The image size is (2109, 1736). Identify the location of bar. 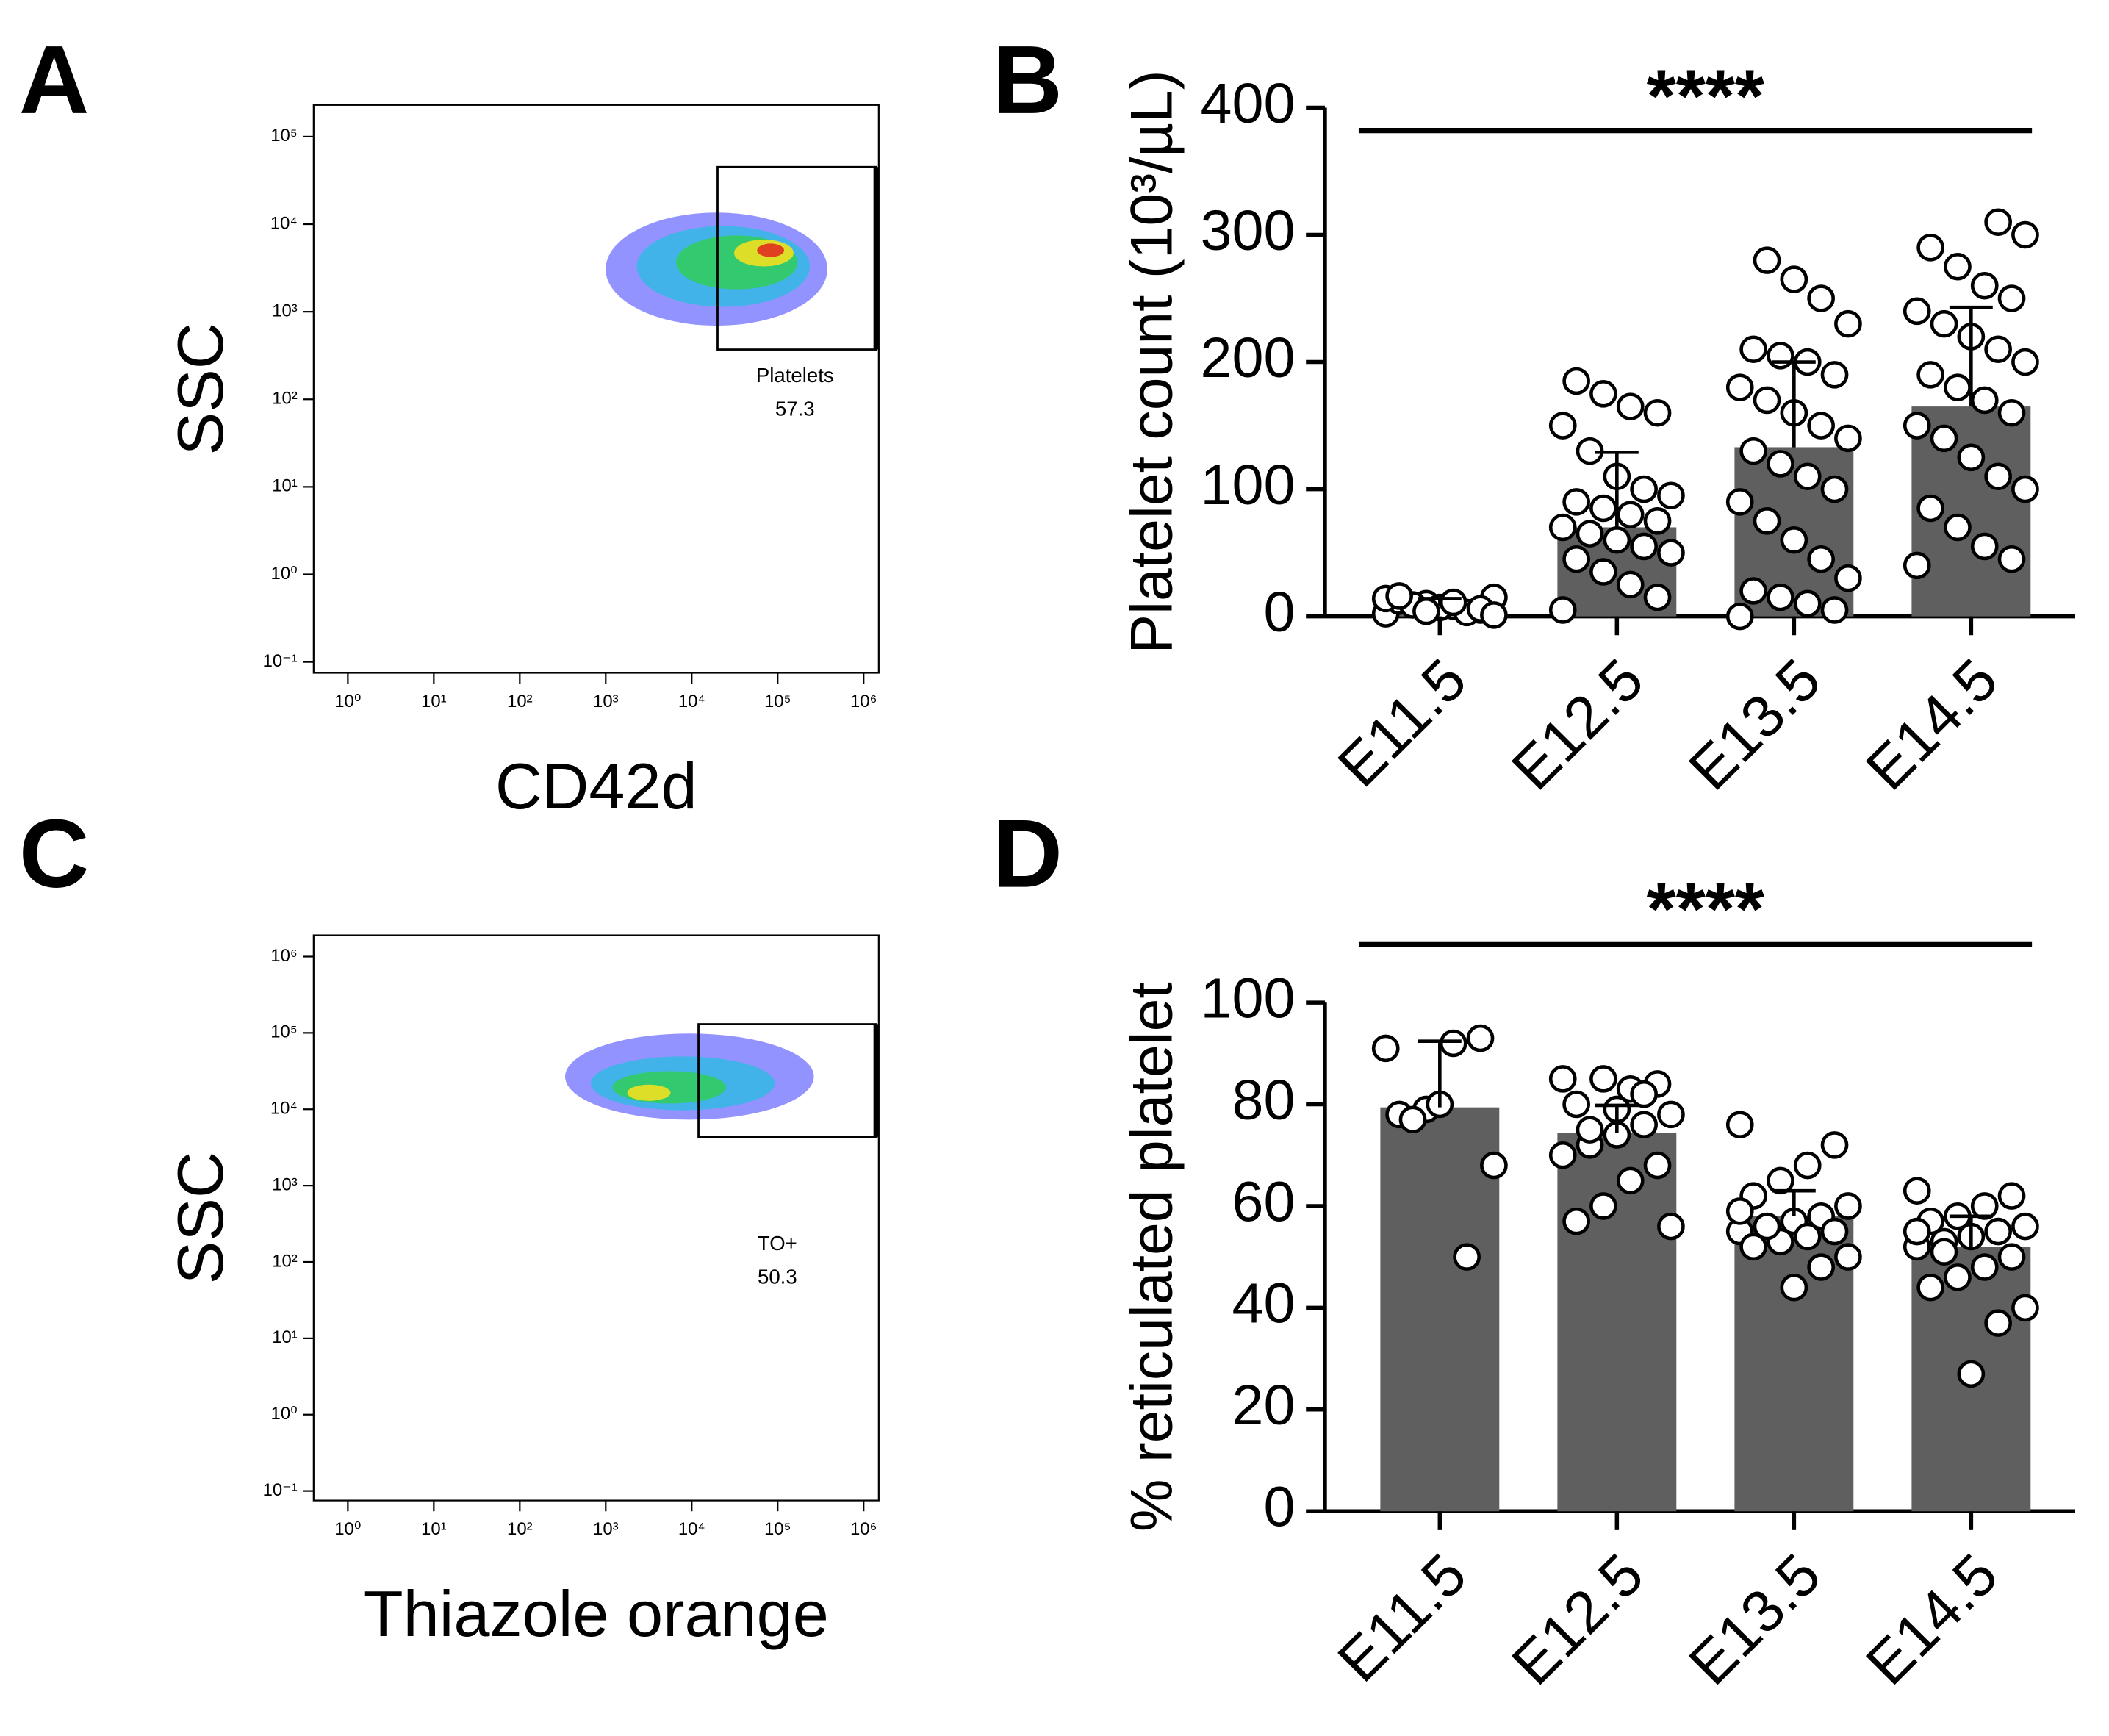
(1617, 1322).